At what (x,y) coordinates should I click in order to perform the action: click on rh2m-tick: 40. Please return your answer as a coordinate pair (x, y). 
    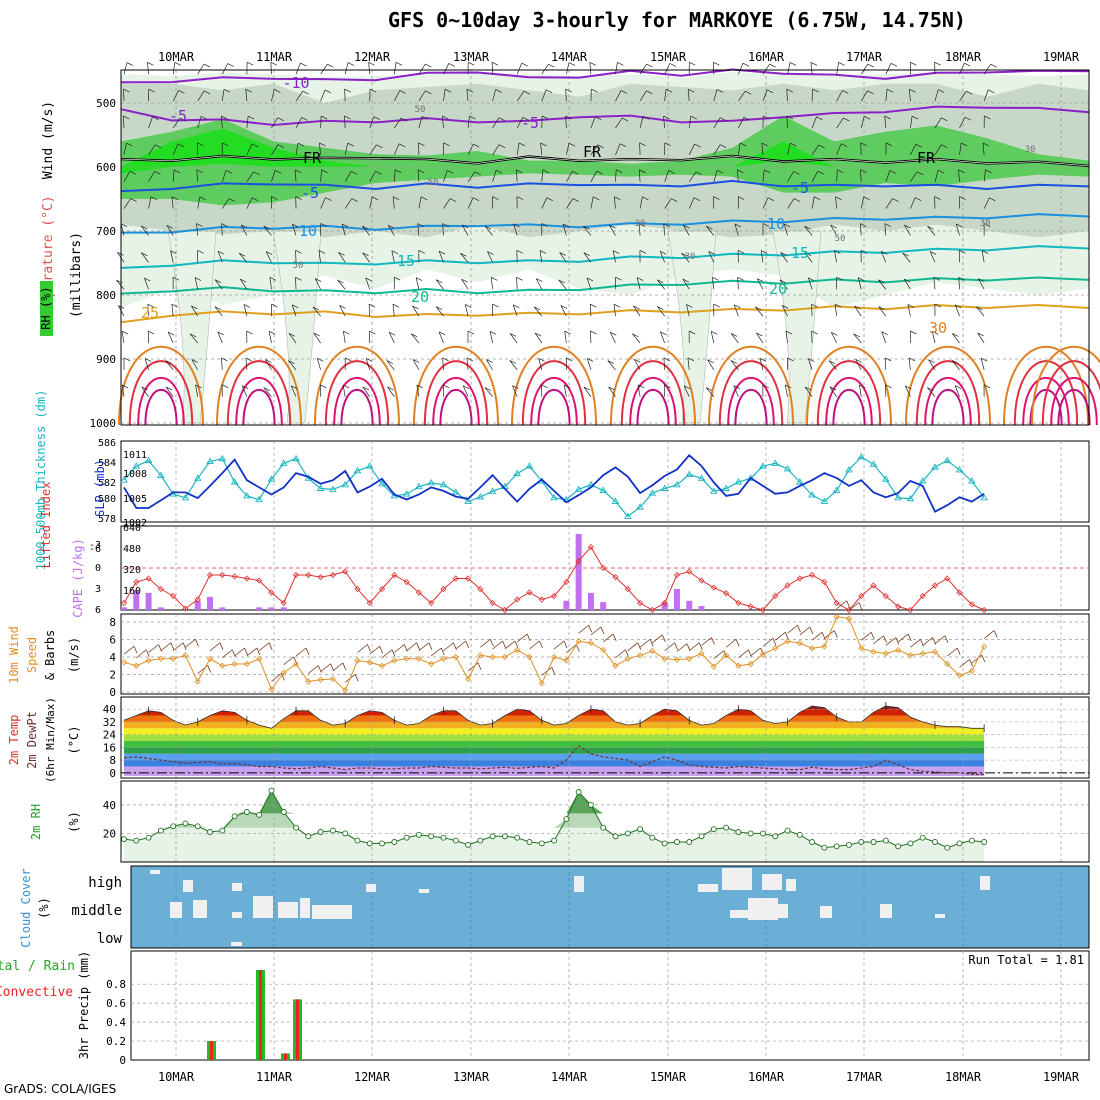
    Looking at the image, I should click on (109, 805).